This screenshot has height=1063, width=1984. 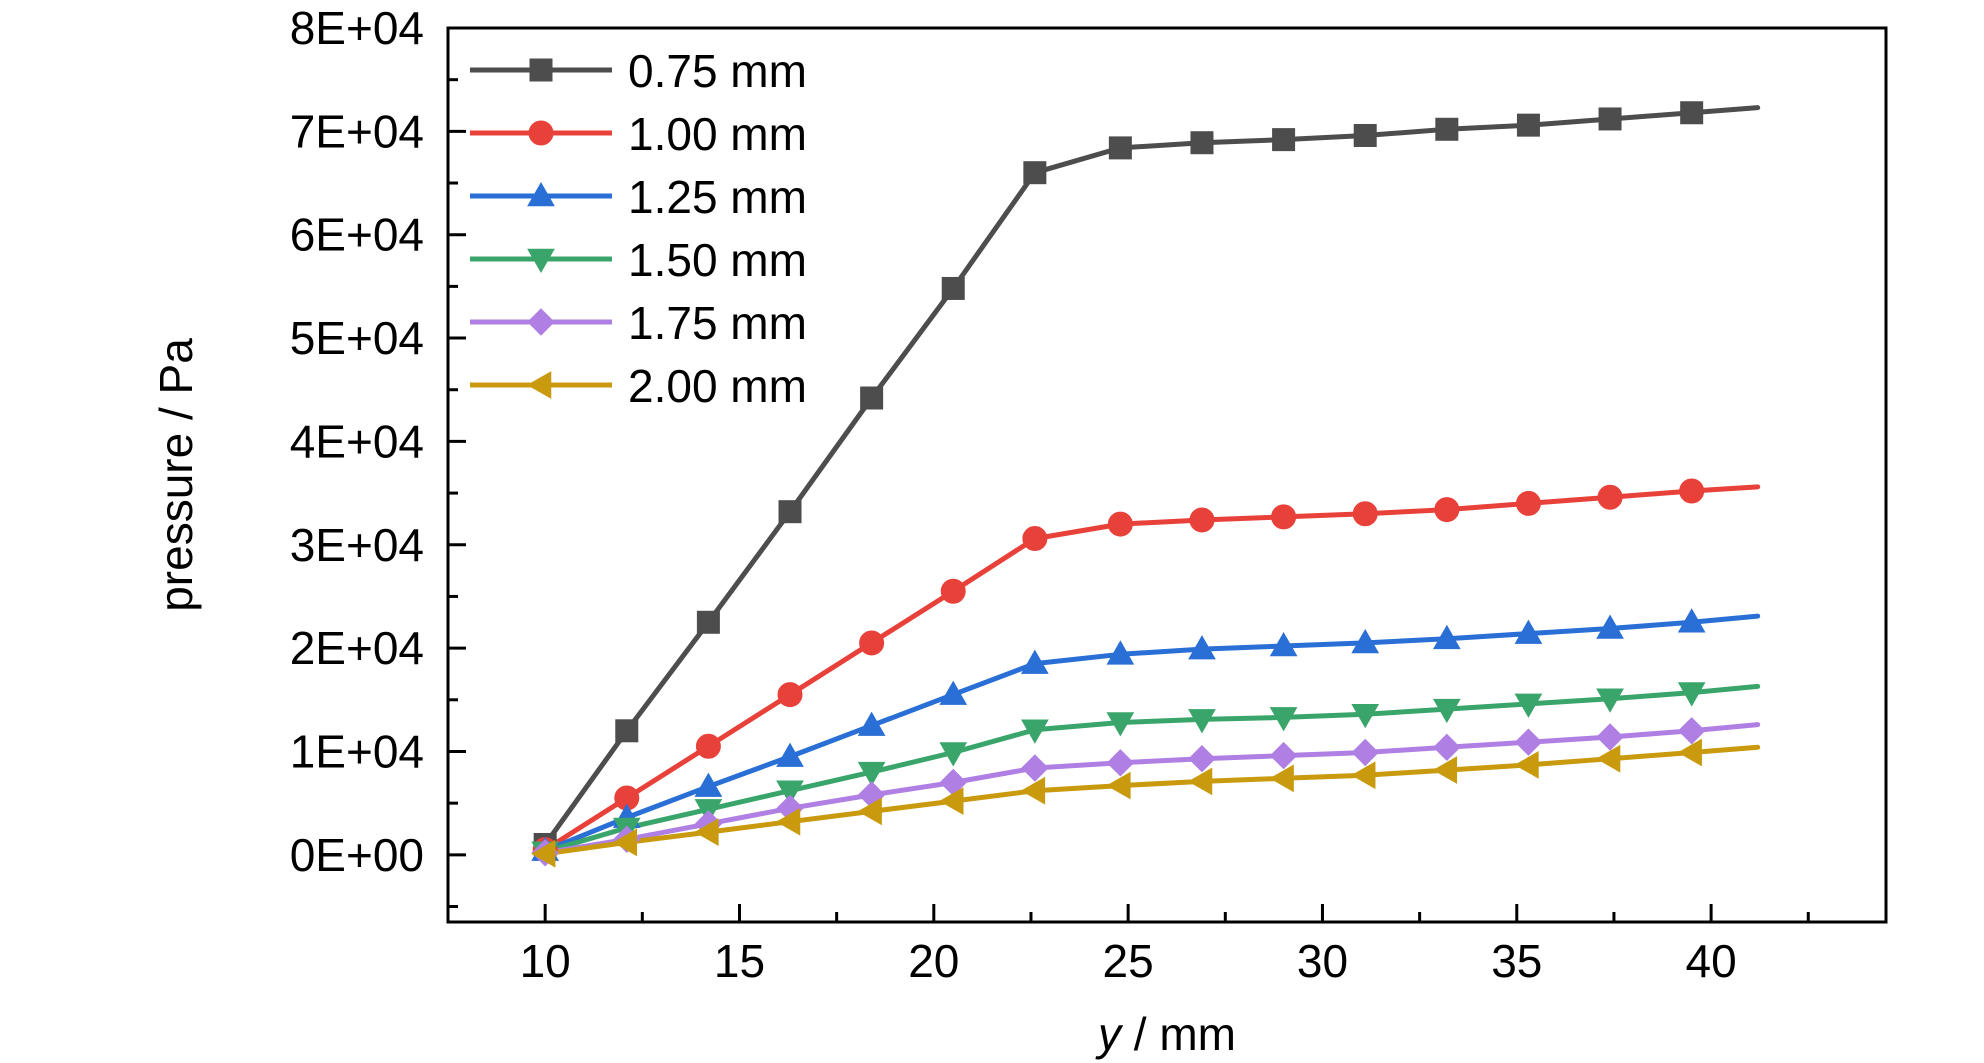 I want to click on x-tick-label: 35, so click(x=1516, y=961).